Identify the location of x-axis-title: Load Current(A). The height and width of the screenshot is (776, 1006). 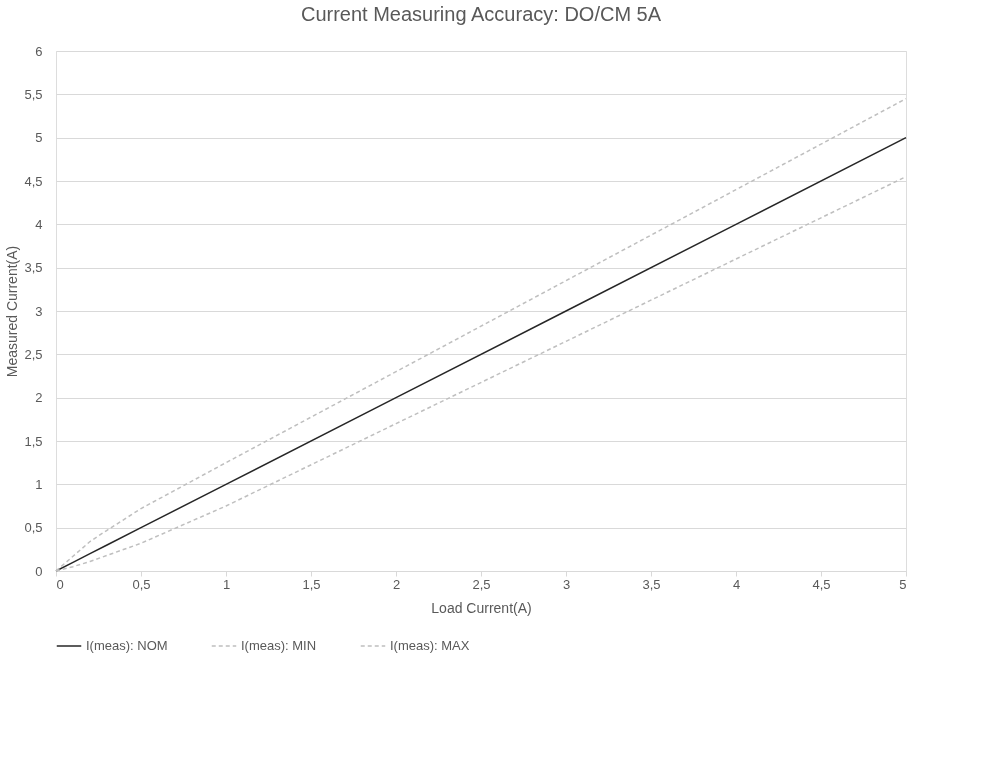
(481, 607).